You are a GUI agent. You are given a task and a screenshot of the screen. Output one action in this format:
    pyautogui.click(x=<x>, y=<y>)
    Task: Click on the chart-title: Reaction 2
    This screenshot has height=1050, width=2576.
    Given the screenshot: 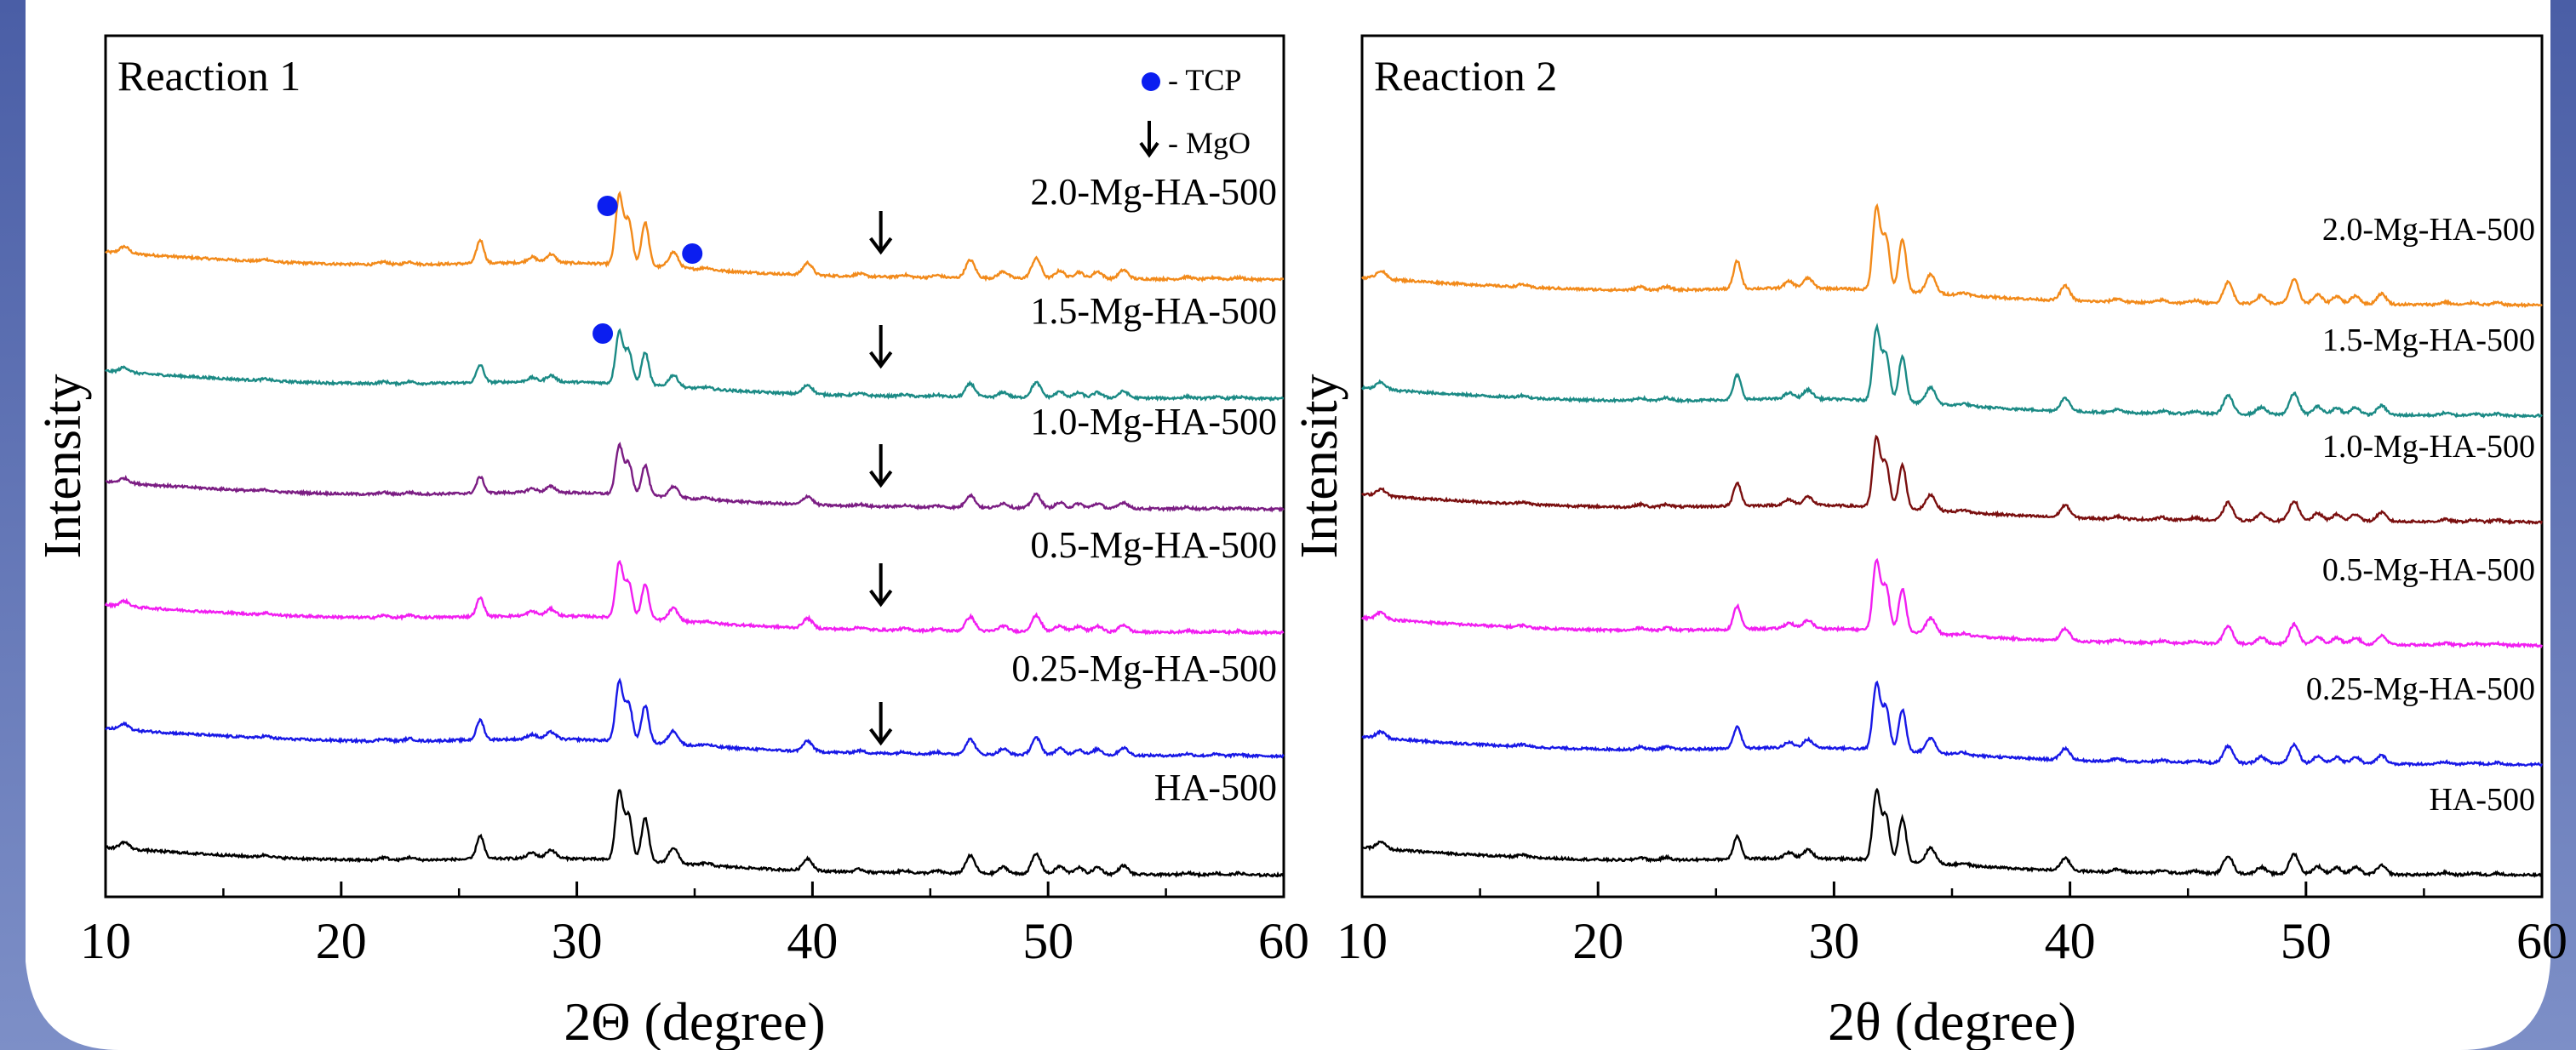 What is the action you would take?
    pyautogui.click(x=1465, y=76)
    